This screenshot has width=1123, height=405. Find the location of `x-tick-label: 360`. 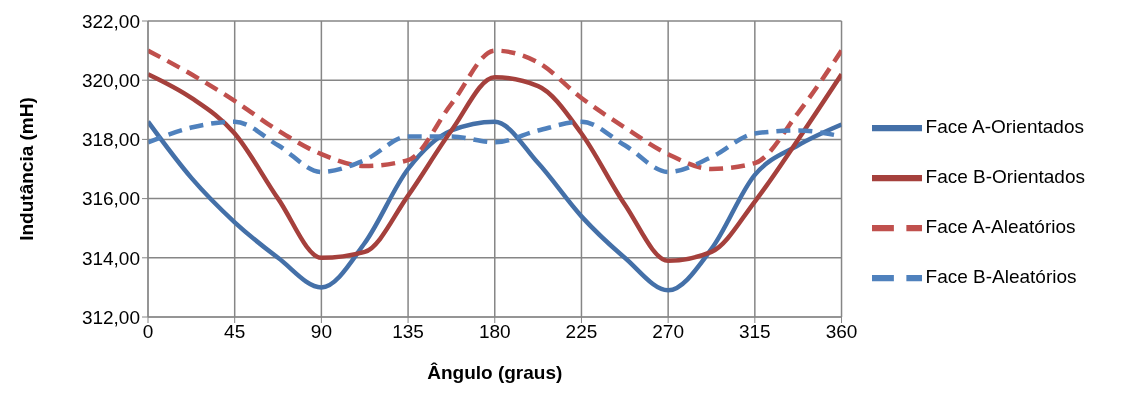

x-tick-label: 360 is located at coordinates (841, 332).